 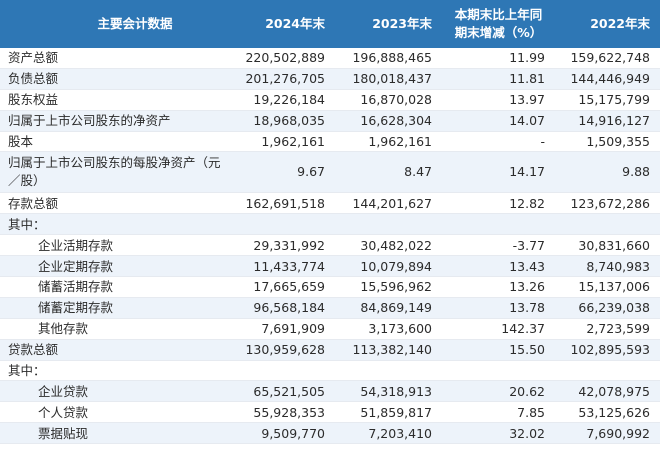 What do you see at coordinates (498, 266) in the screenshot?
I see `cell-change: 13.43` at bounding box center [498, 266].